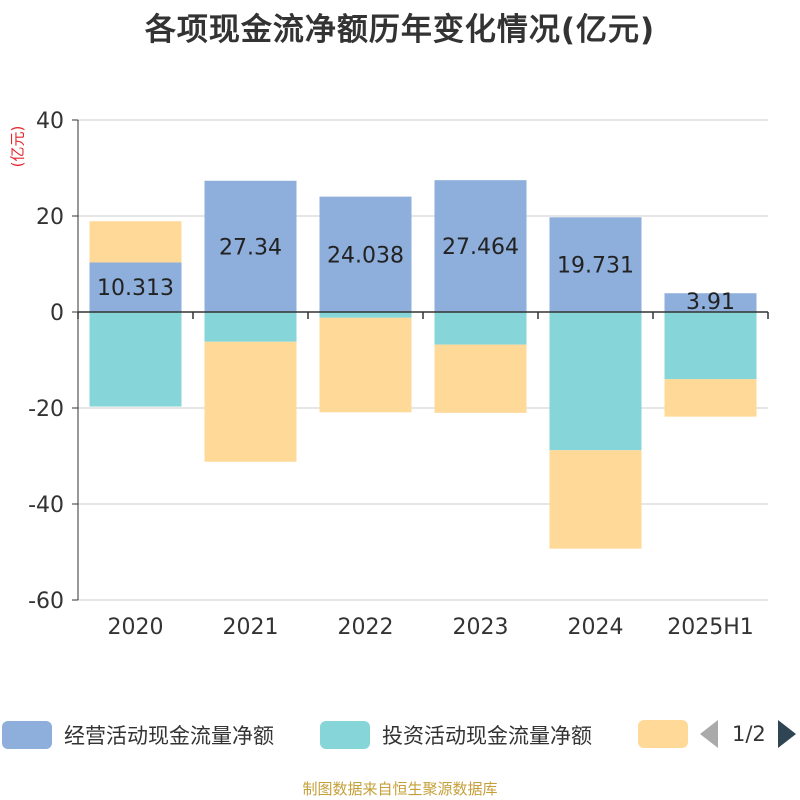 This screenshot has height=800, width=800. What do you see at coordinates (46, 601) in the screenshot?
I see `y-tick-label: -60` at bounding box center [46, 601].